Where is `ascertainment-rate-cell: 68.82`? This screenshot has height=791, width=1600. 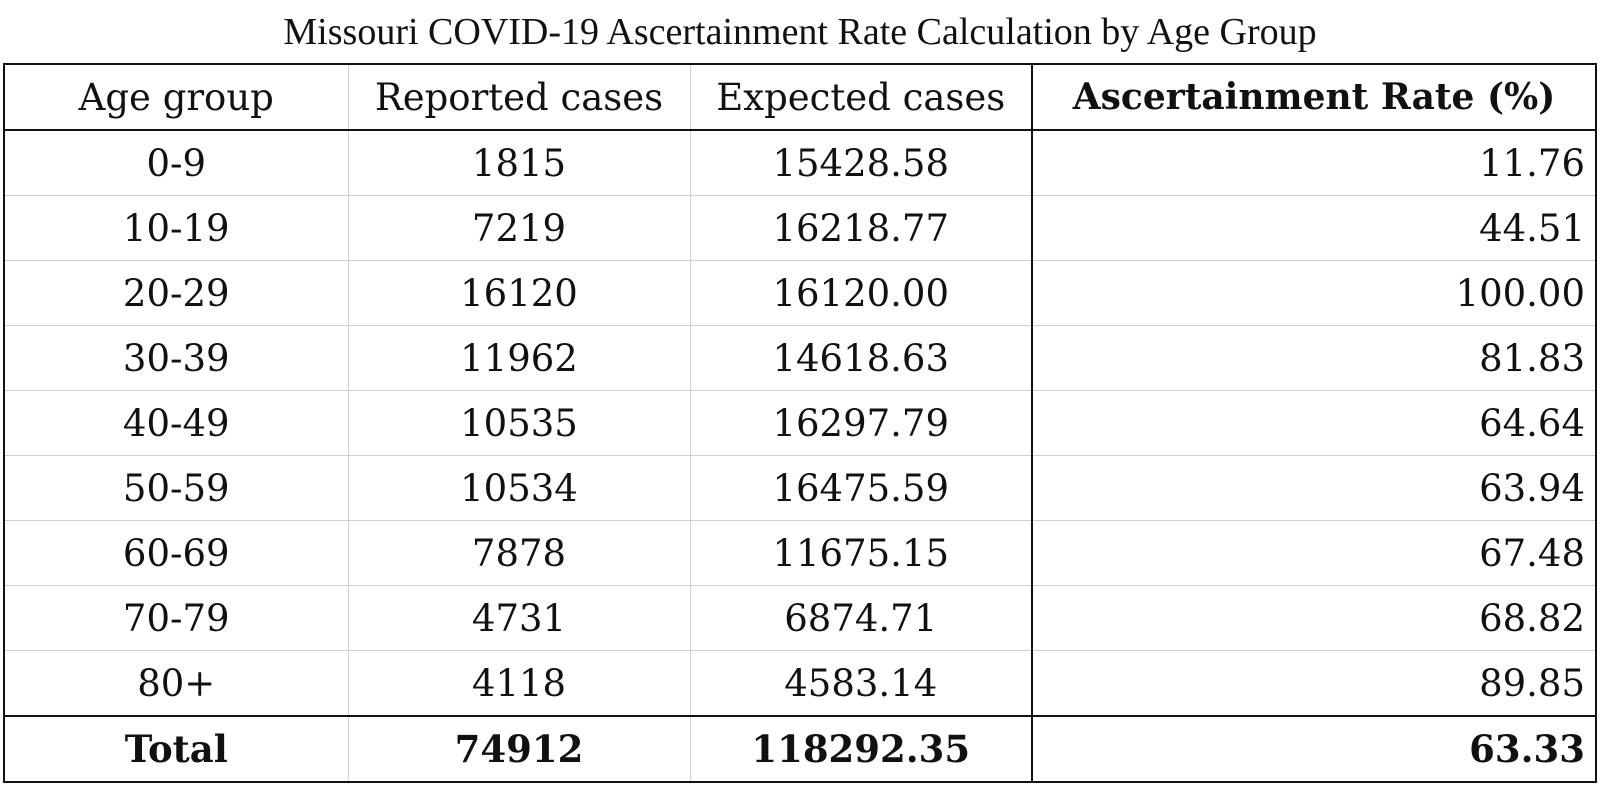
ascertainment-rate-cell: 68.82 is located at coordinates (1314, 618).